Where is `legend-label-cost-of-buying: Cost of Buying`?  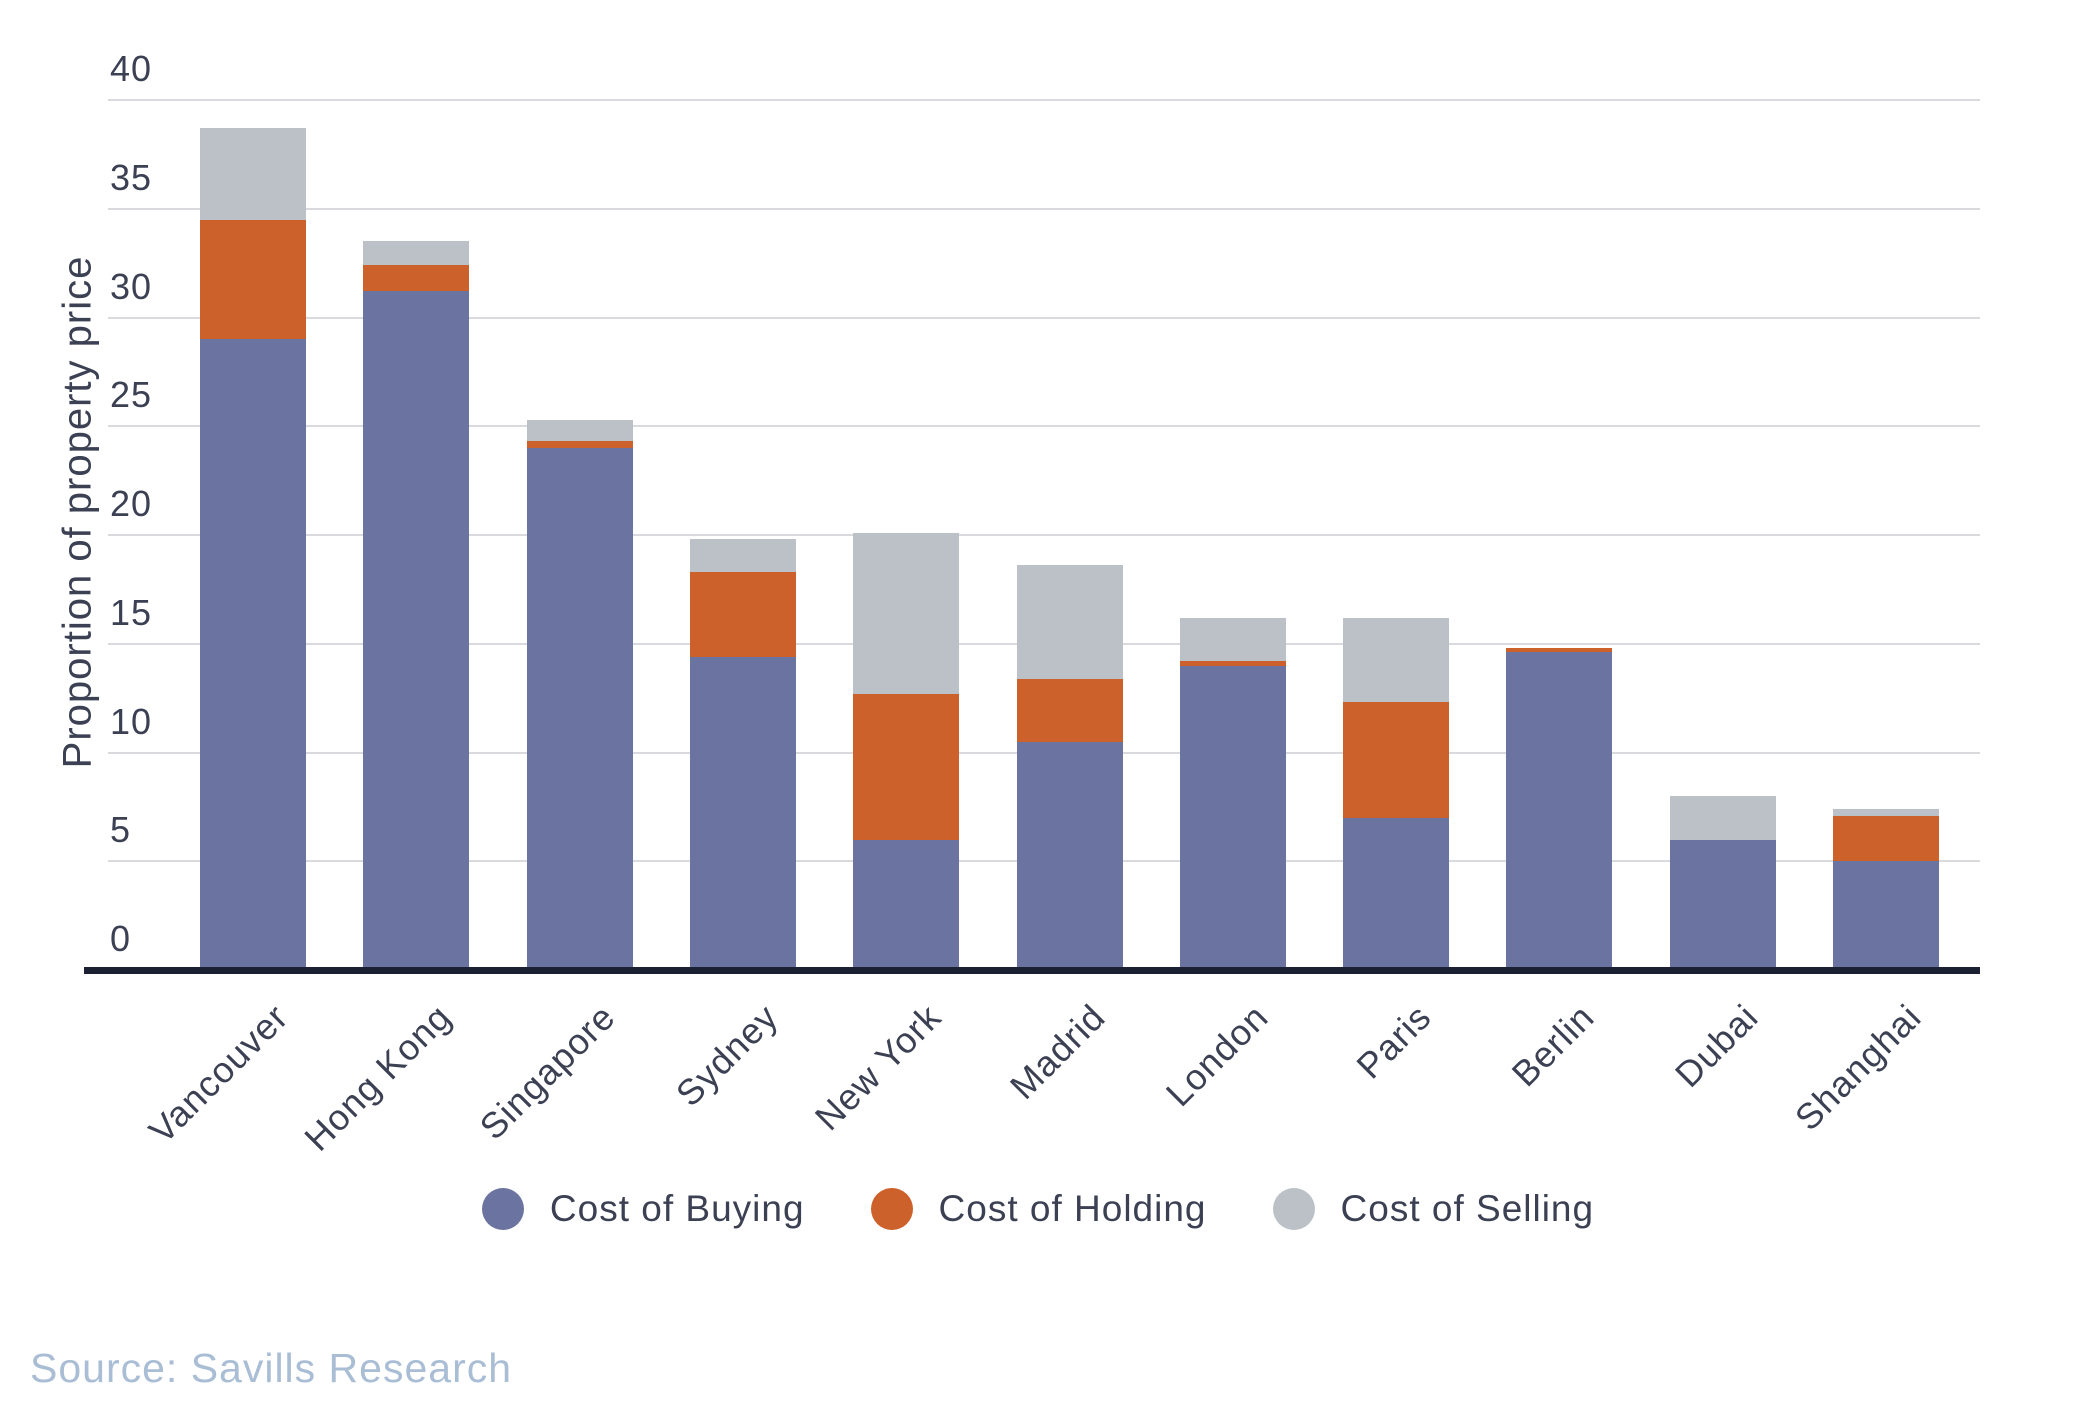
legend-label-cost-of-buying: Cost of Buying is located at coordinates (677, 1208).